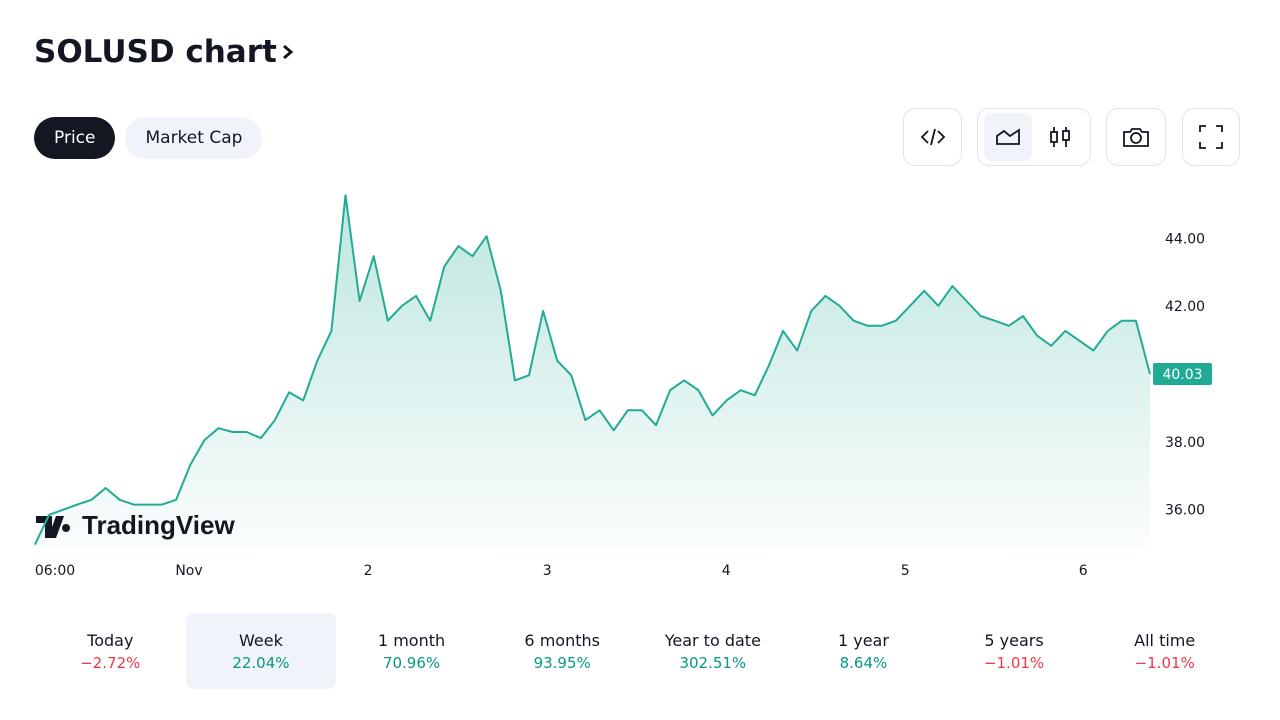 The image size is (1280, 720). Describe the element at coordinates (188, 571) in the screenshot. I see `x-tick-label: Nov` at that location.